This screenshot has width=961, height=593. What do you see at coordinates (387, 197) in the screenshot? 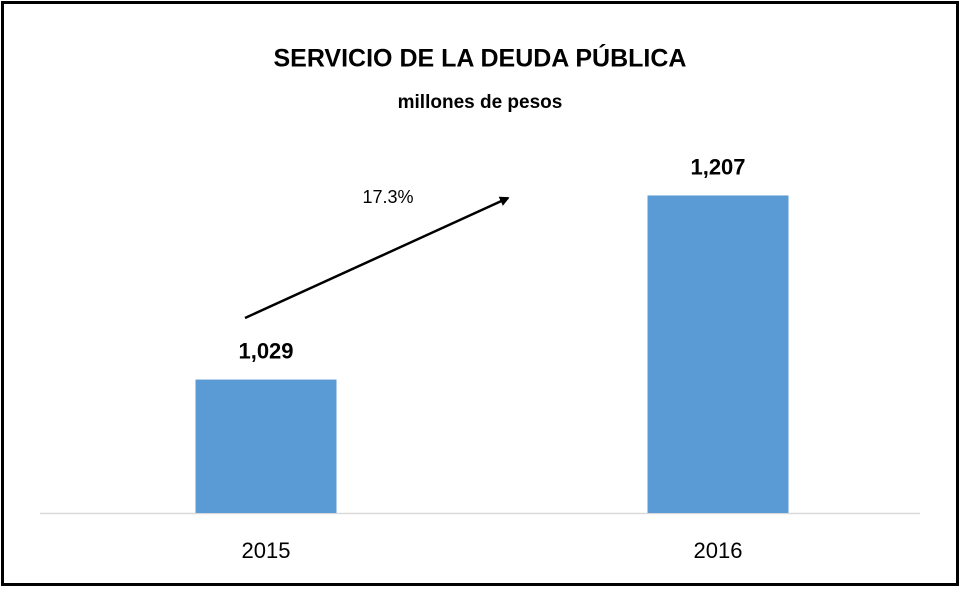
I see `annotation: 17.3%` at bounding box center [387, 197].